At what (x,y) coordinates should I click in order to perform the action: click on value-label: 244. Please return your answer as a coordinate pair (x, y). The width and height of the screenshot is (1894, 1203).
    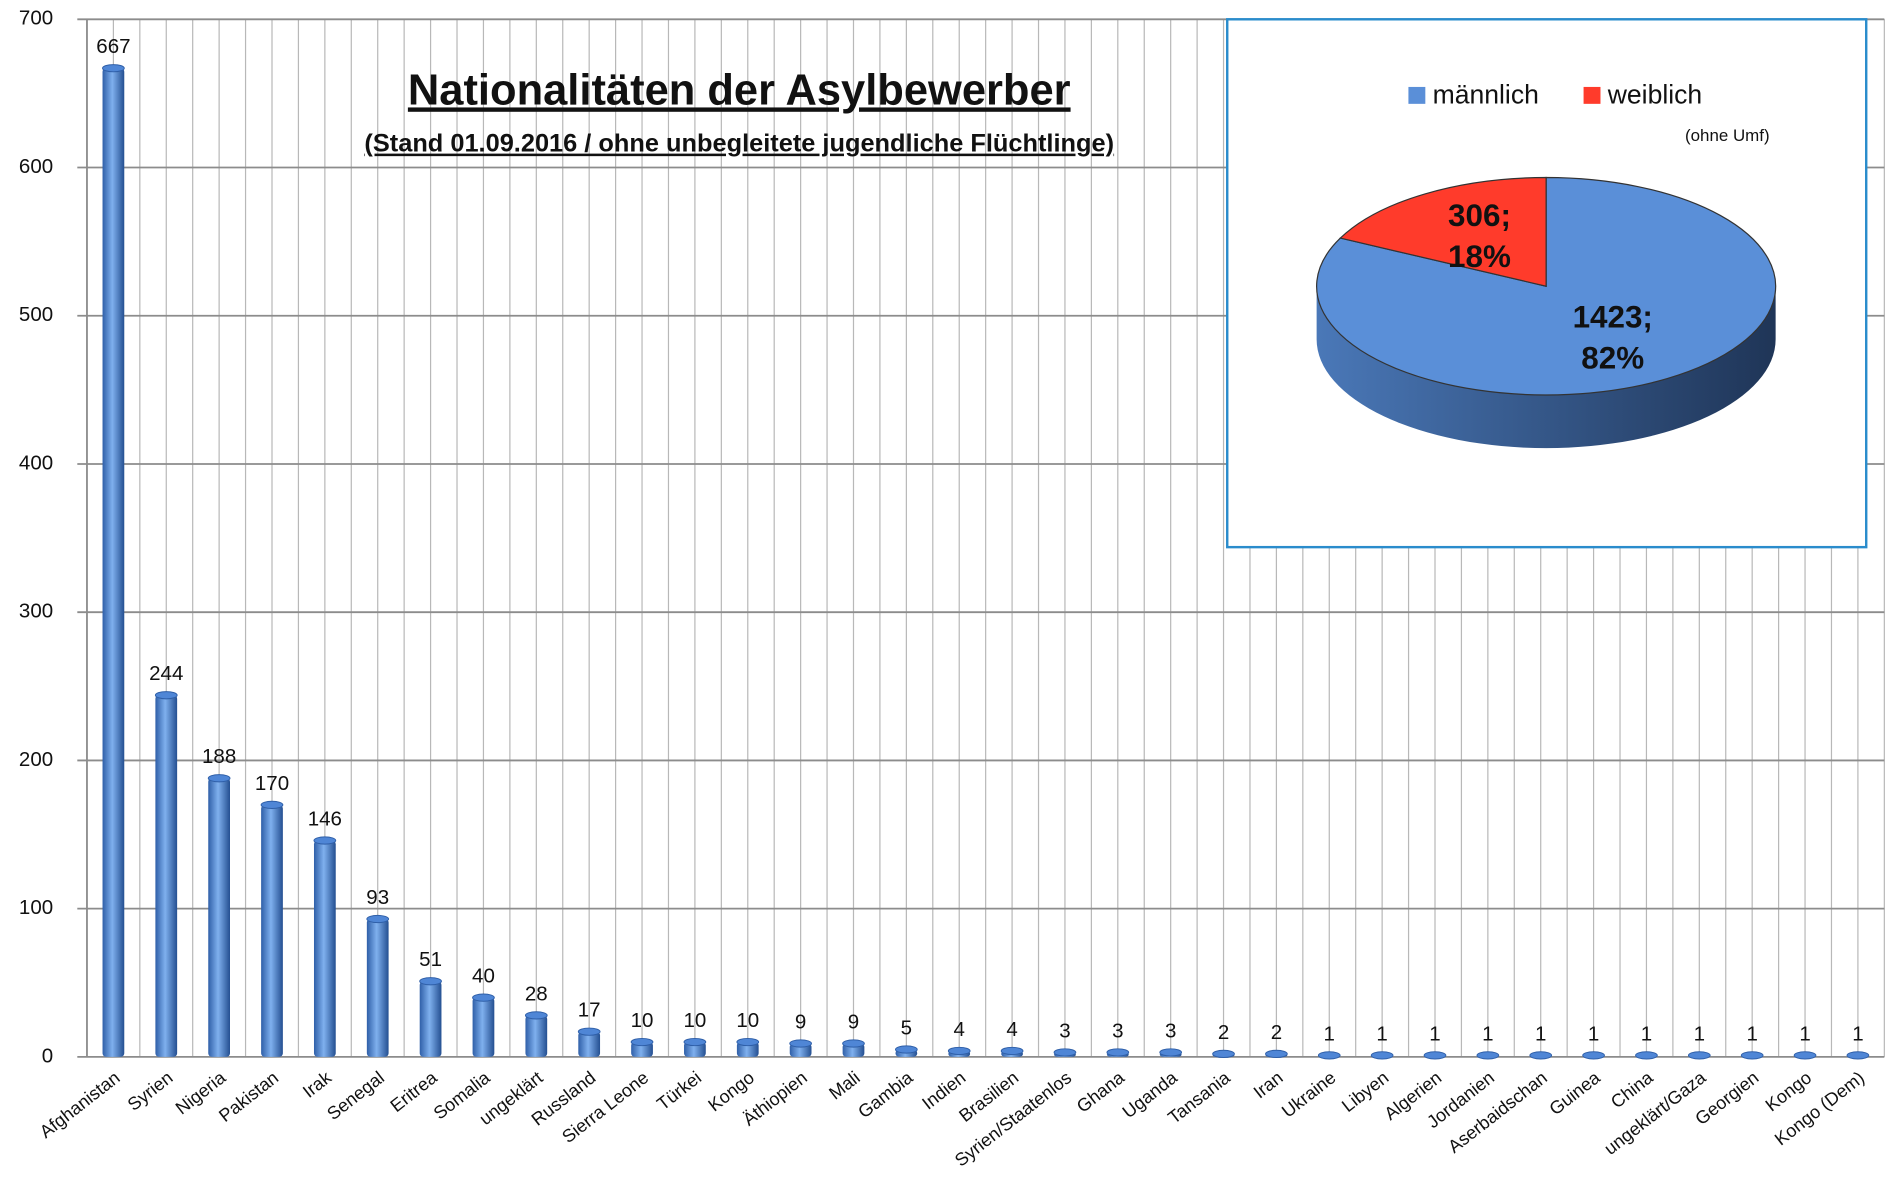
    Looking at the image, I should click on (166, 673).